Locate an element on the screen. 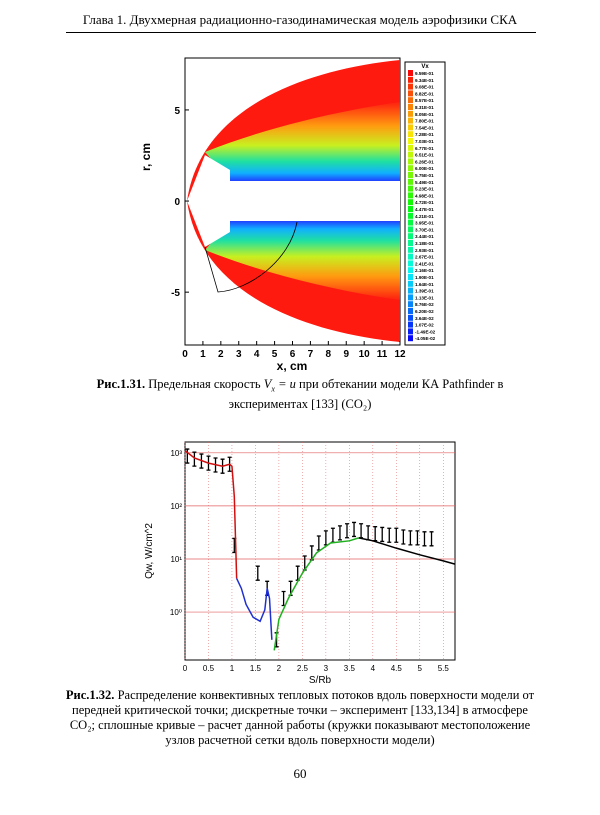  legend-title: Vx is located at coordinates (425, 67).